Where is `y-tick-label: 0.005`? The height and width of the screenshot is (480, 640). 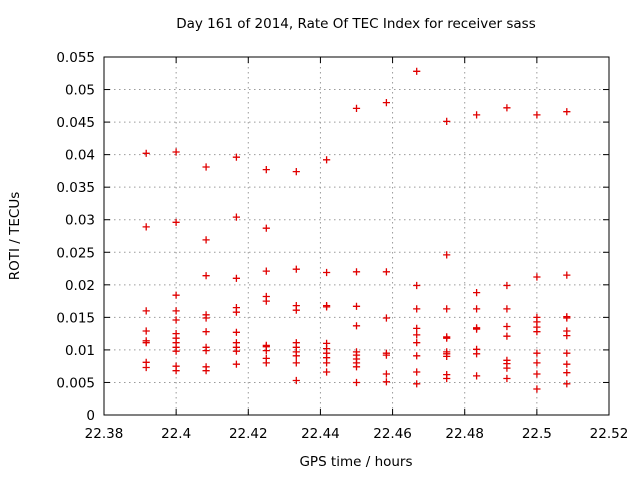
y-tick-label: 0.005 is located at coordinates (75, 383).